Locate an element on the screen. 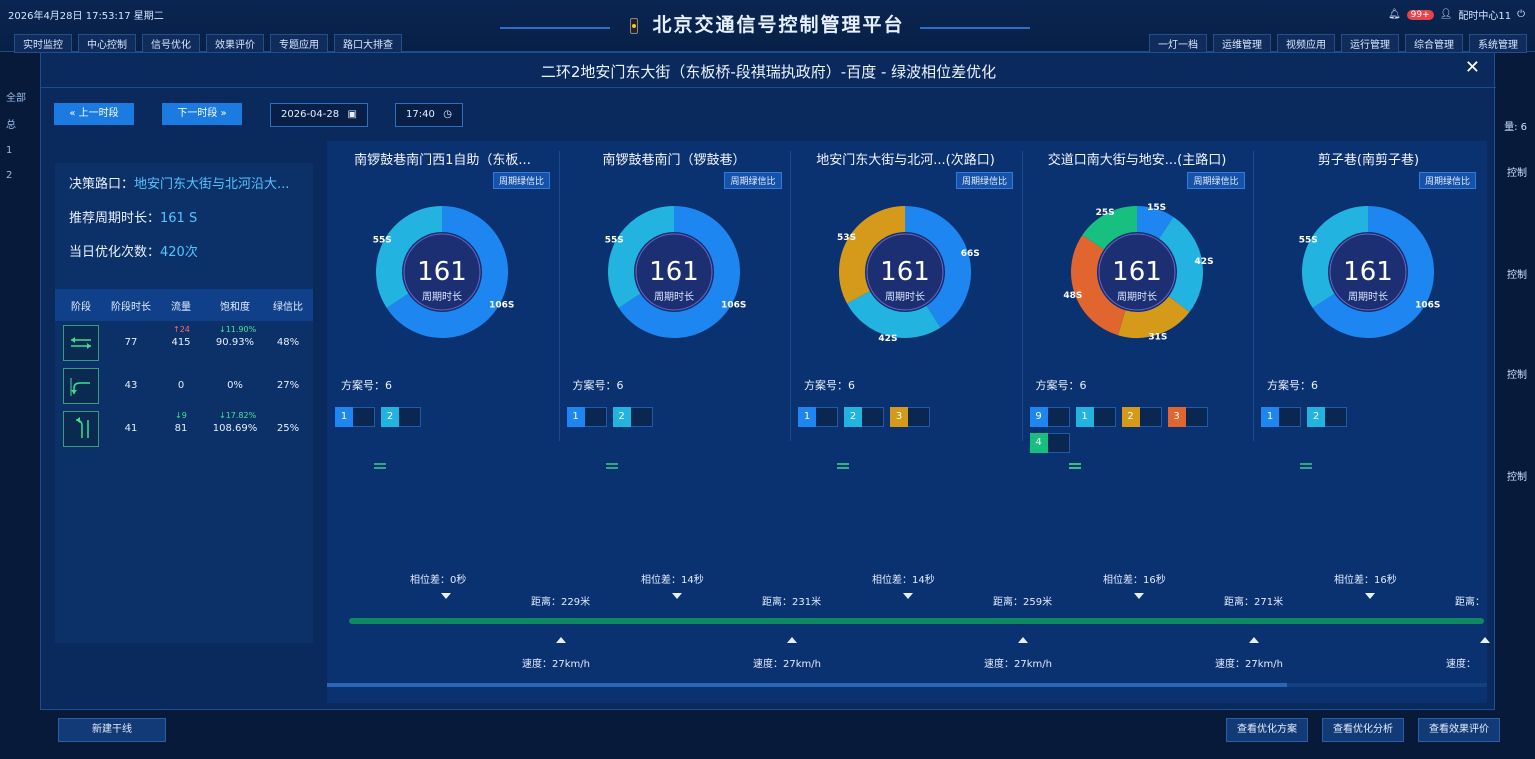  phase-item: 4 is located at coordinates (1055, 451).